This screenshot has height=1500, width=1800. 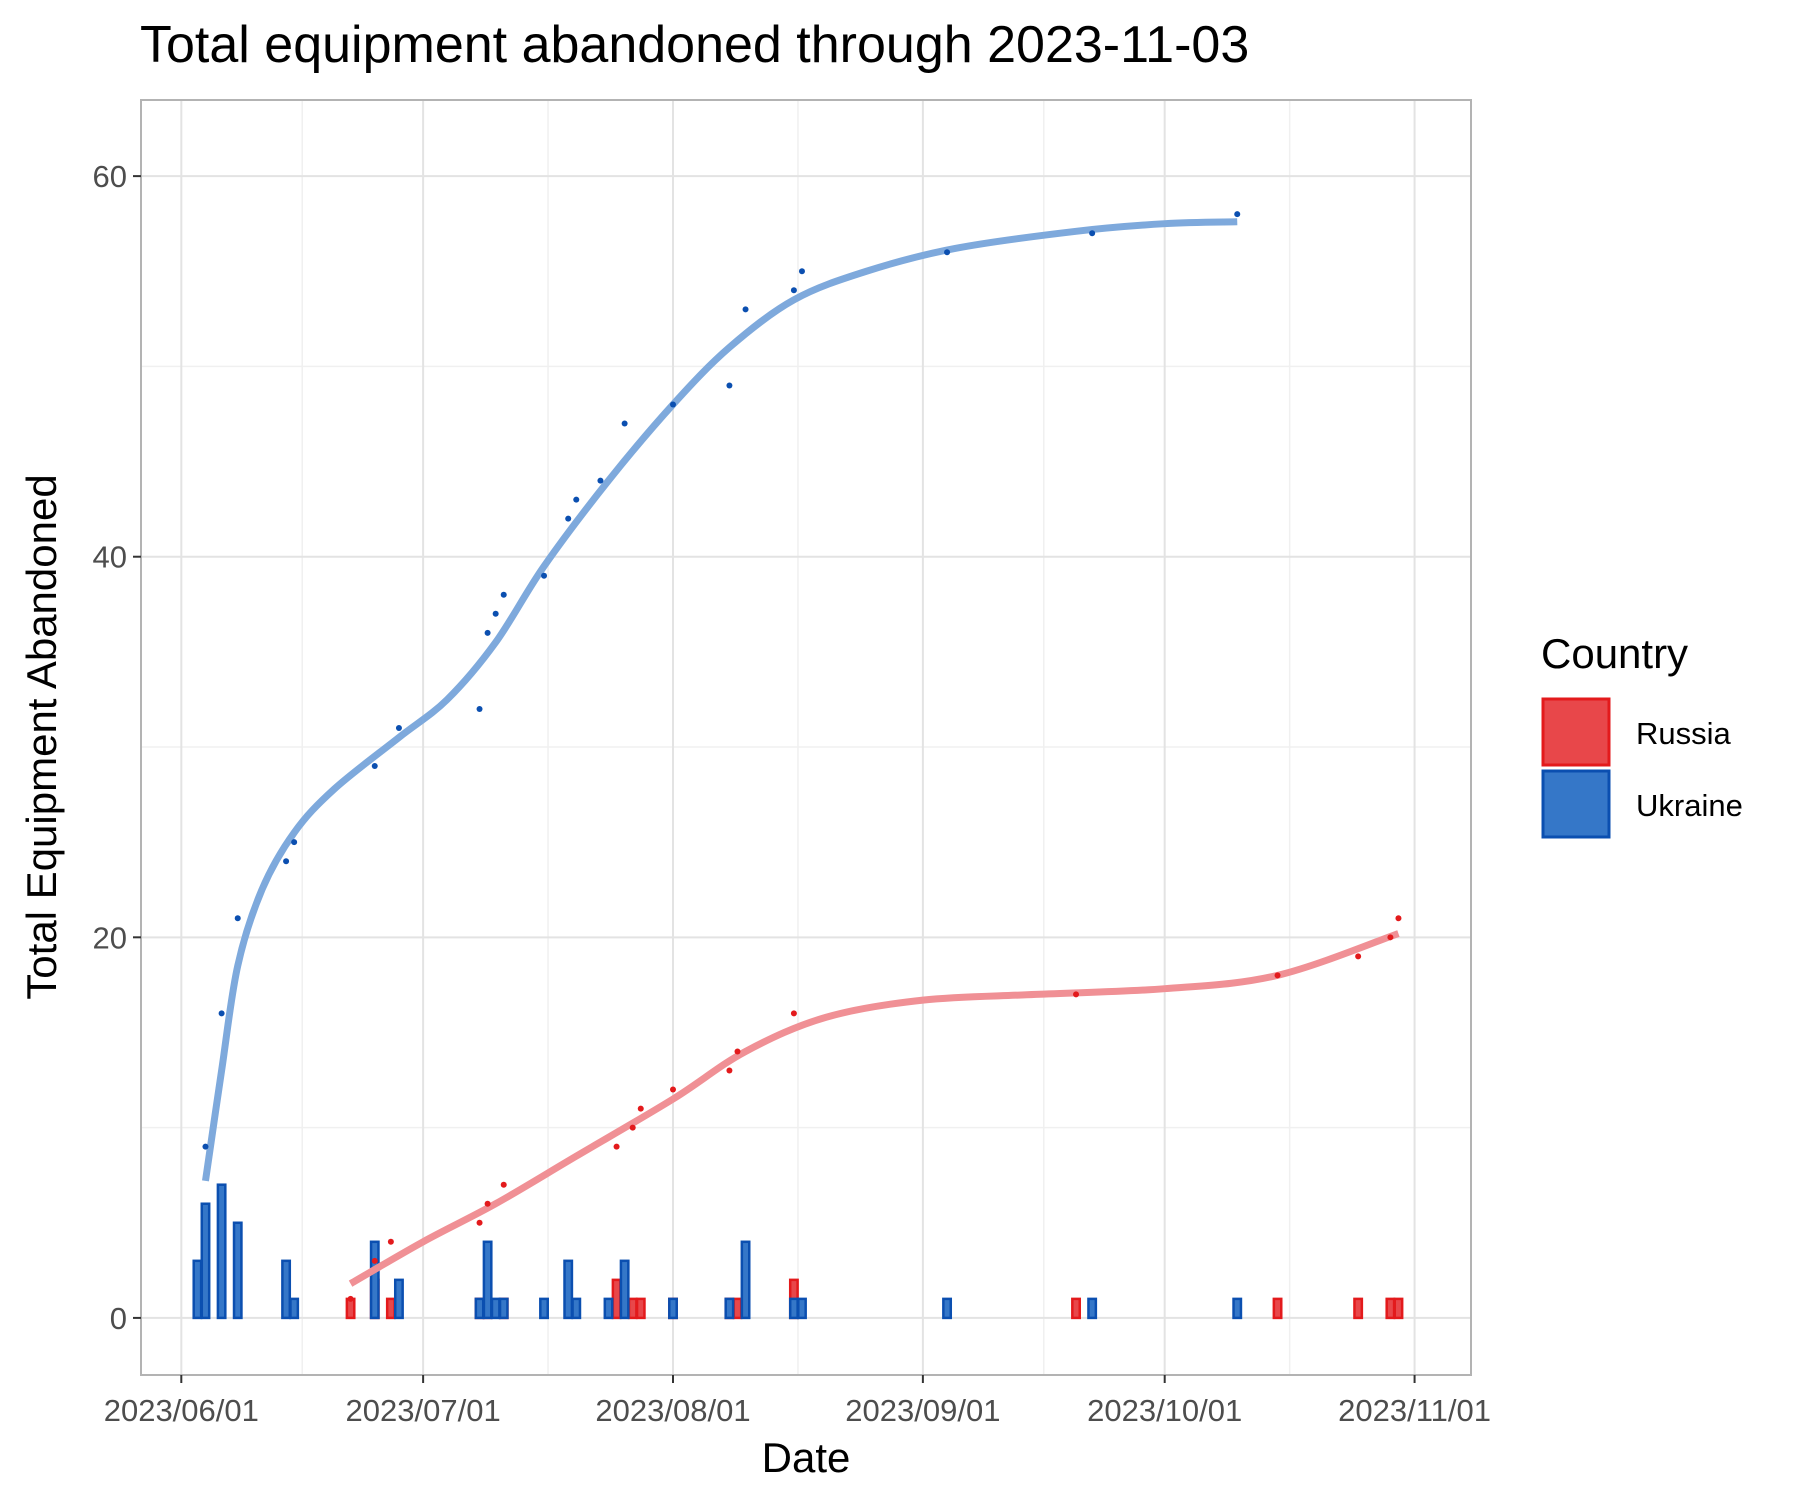 I want to click on y-axis: 0 20 40 60, so click(x=117, y=747).